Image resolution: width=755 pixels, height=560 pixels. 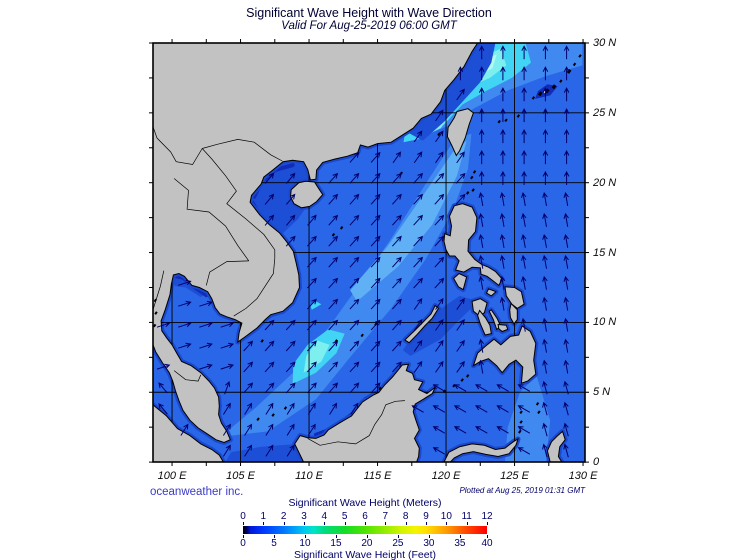 I want to click on feet-tick-label: 5, so click(x=274, y=543).